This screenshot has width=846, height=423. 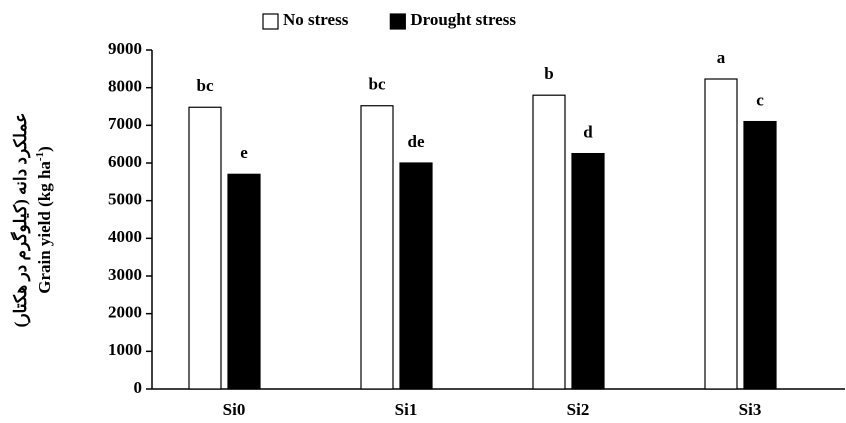 I want to click on y-axis-label: Grain yield (kg ha-1), so click(x=44, y=220).